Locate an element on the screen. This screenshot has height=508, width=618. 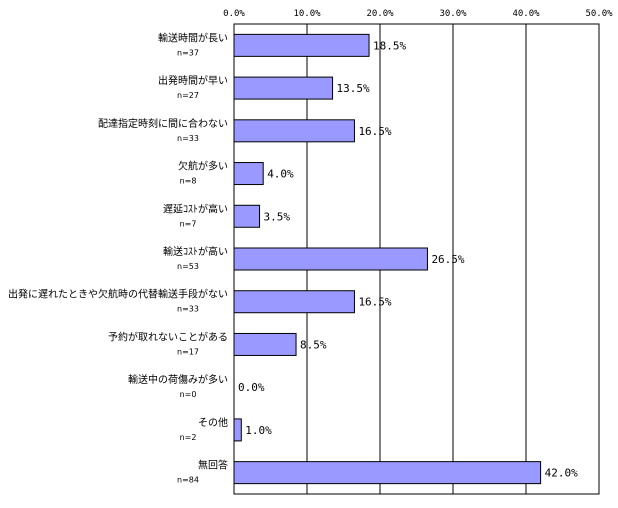
data-label: 1.0% is located at coordinates (258, 430).